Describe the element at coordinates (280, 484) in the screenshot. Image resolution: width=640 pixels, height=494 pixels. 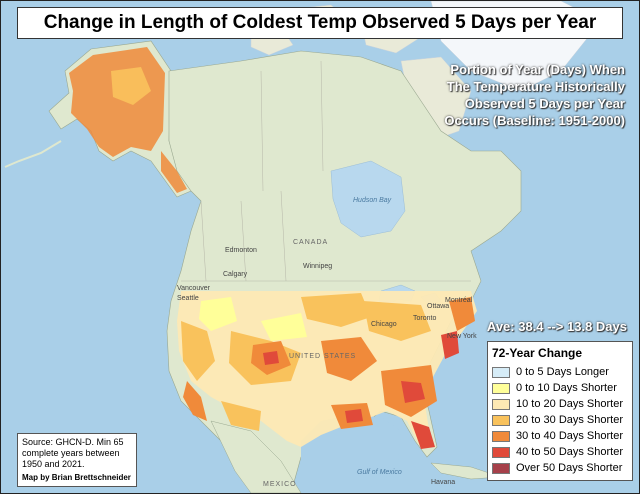
I see `label-mexico: MEXICO` at that location.